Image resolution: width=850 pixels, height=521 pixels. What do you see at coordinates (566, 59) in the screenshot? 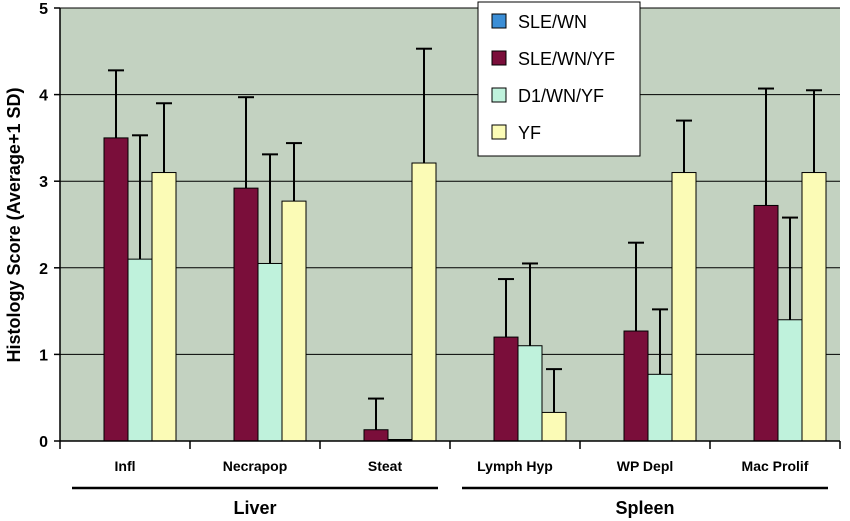
I see `legend-label: SLE/WN/YF` at bounding box center [566, 59].